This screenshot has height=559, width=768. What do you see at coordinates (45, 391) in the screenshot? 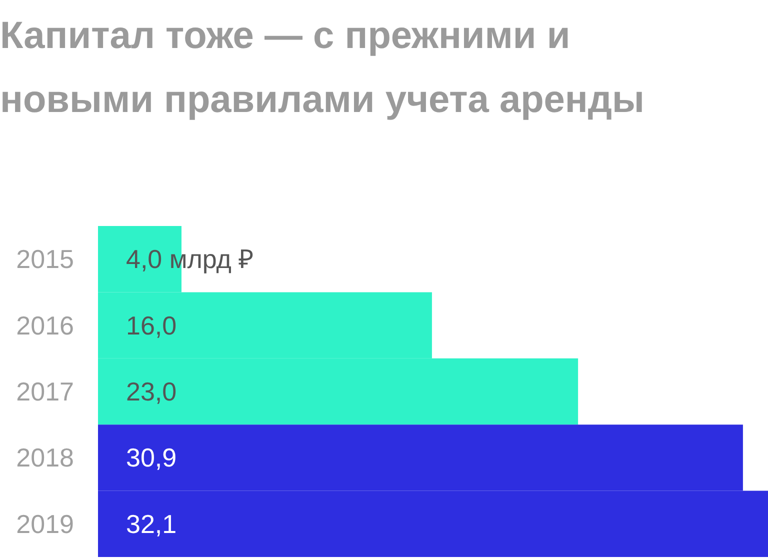
I see `y-tick-label: 2017` at bounding box center [45, 391].